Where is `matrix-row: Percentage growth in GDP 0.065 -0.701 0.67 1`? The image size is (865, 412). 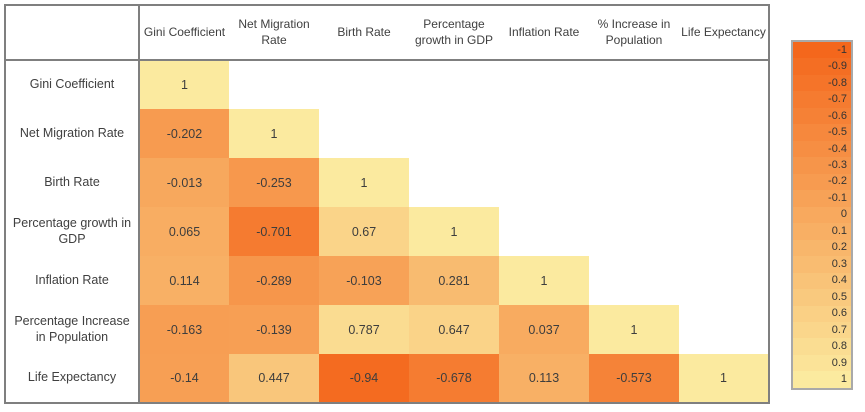
matrix-row: Percentage growth in GDP 0.065 -0.701 0.67 1 is located at coordinates (387, 231).